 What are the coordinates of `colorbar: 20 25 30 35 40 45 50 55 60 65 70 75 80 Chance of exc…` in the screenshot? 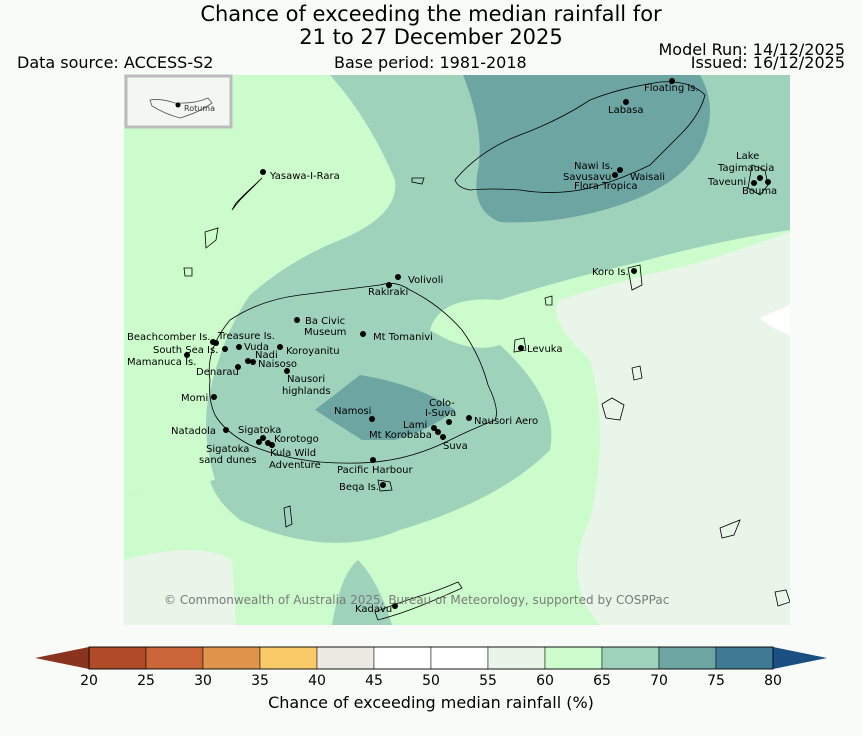 It's located at (431, 679).